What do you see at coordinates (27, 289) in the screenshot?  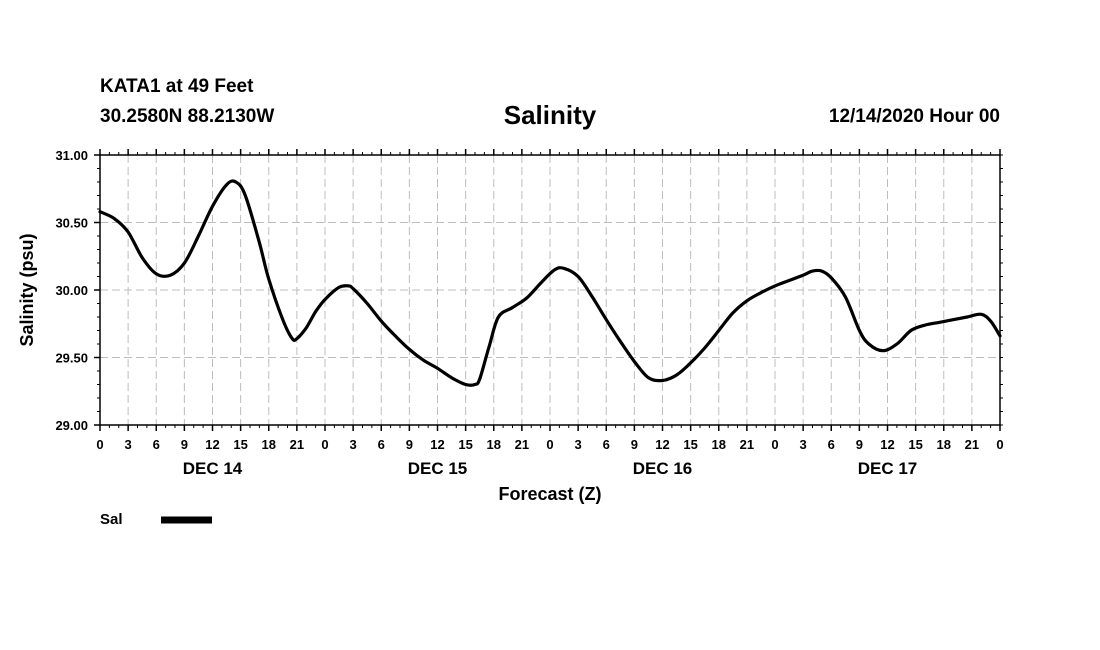 I see `y-axis-label: Salinity (psu)` at bounding box center [27, 289].